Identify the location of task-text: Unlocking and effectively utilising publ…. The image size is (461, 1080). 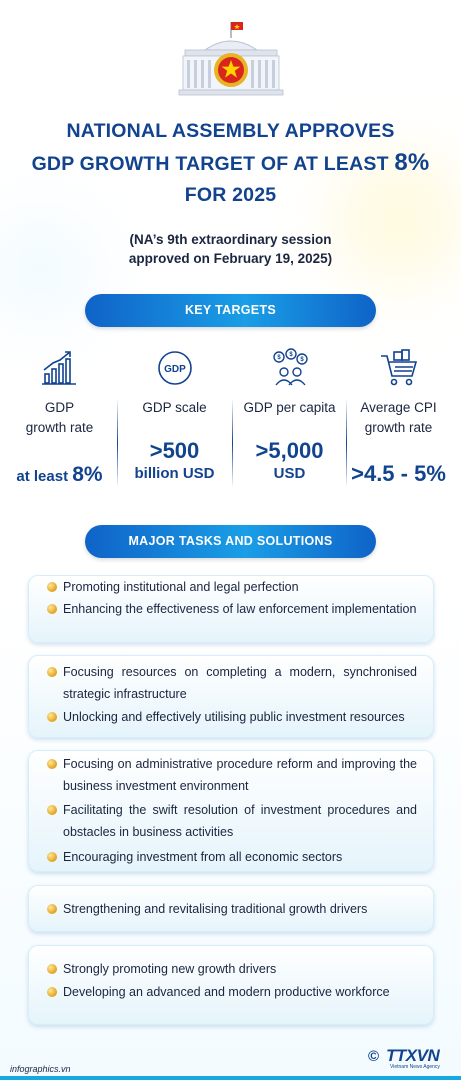
(234, 717).